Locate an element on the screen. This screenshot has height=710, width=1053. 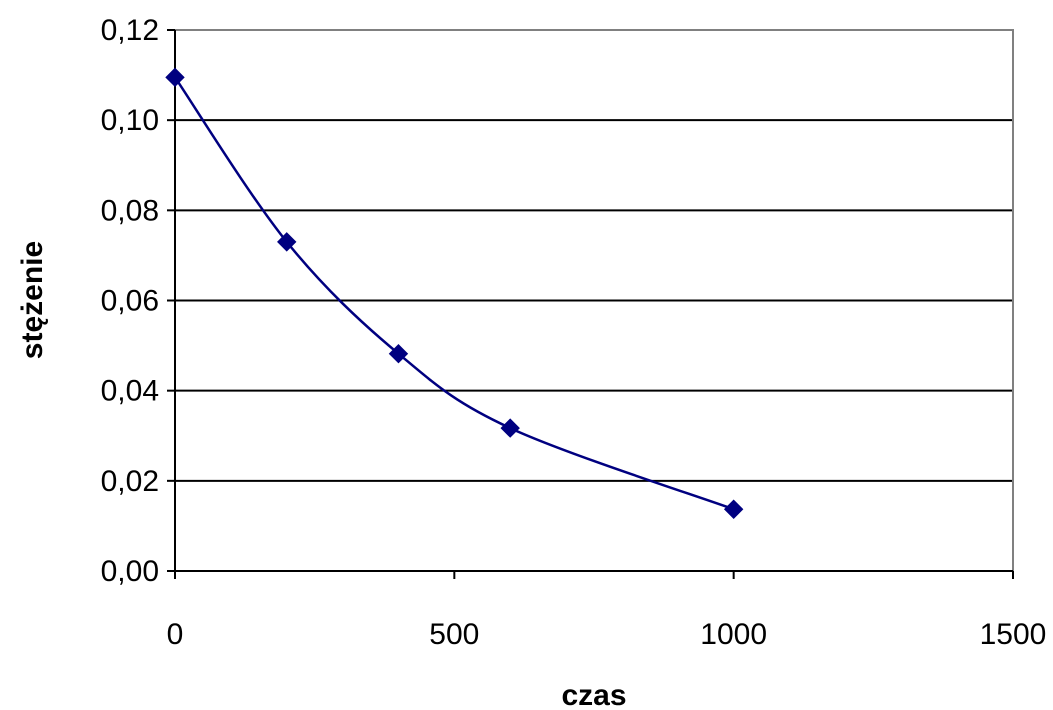
y-tick-label: 0,06 is located at coordinates (130, 301).